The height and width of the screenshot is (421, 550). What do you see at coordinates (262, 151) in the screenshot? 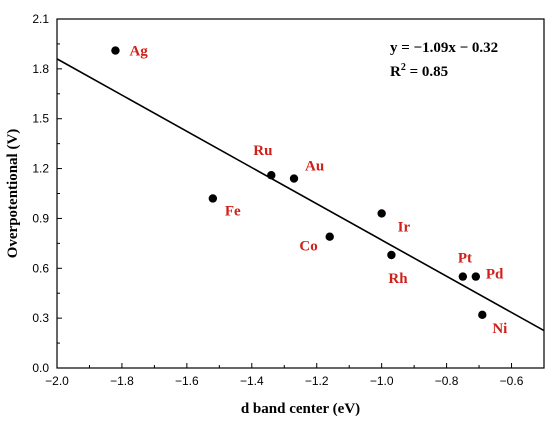
I see `point-label-ru: Ru` at bounding box center [262, 151].